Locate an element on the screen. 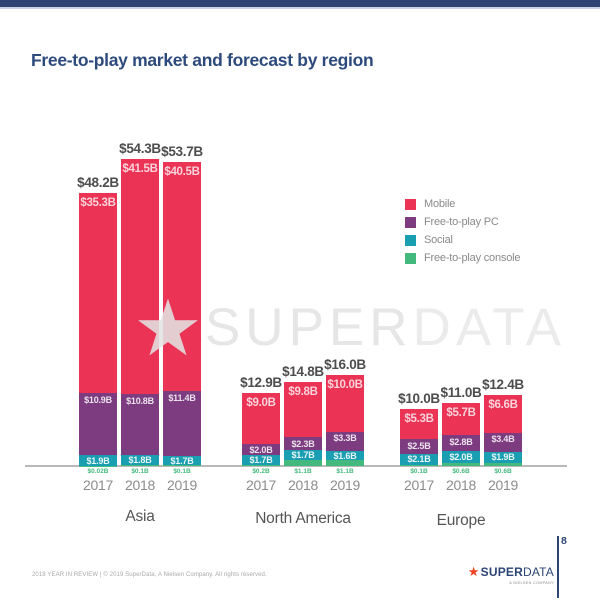 The width and height of the screenshot is (600, 600). logo-text-data: DATA is located at coordinates (538, 572).